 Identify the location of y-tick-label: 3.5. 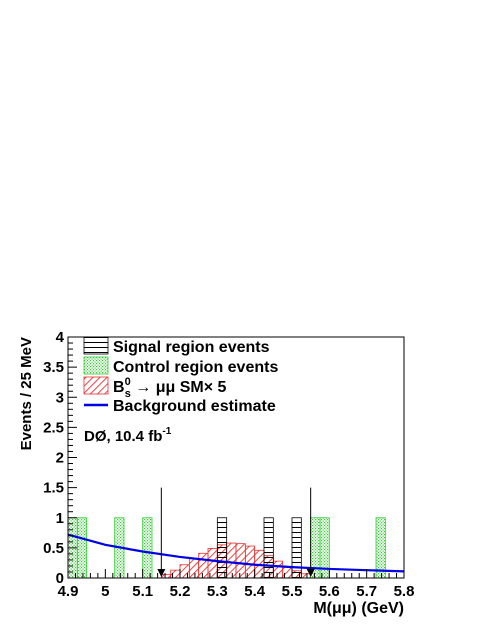
(53, 367).